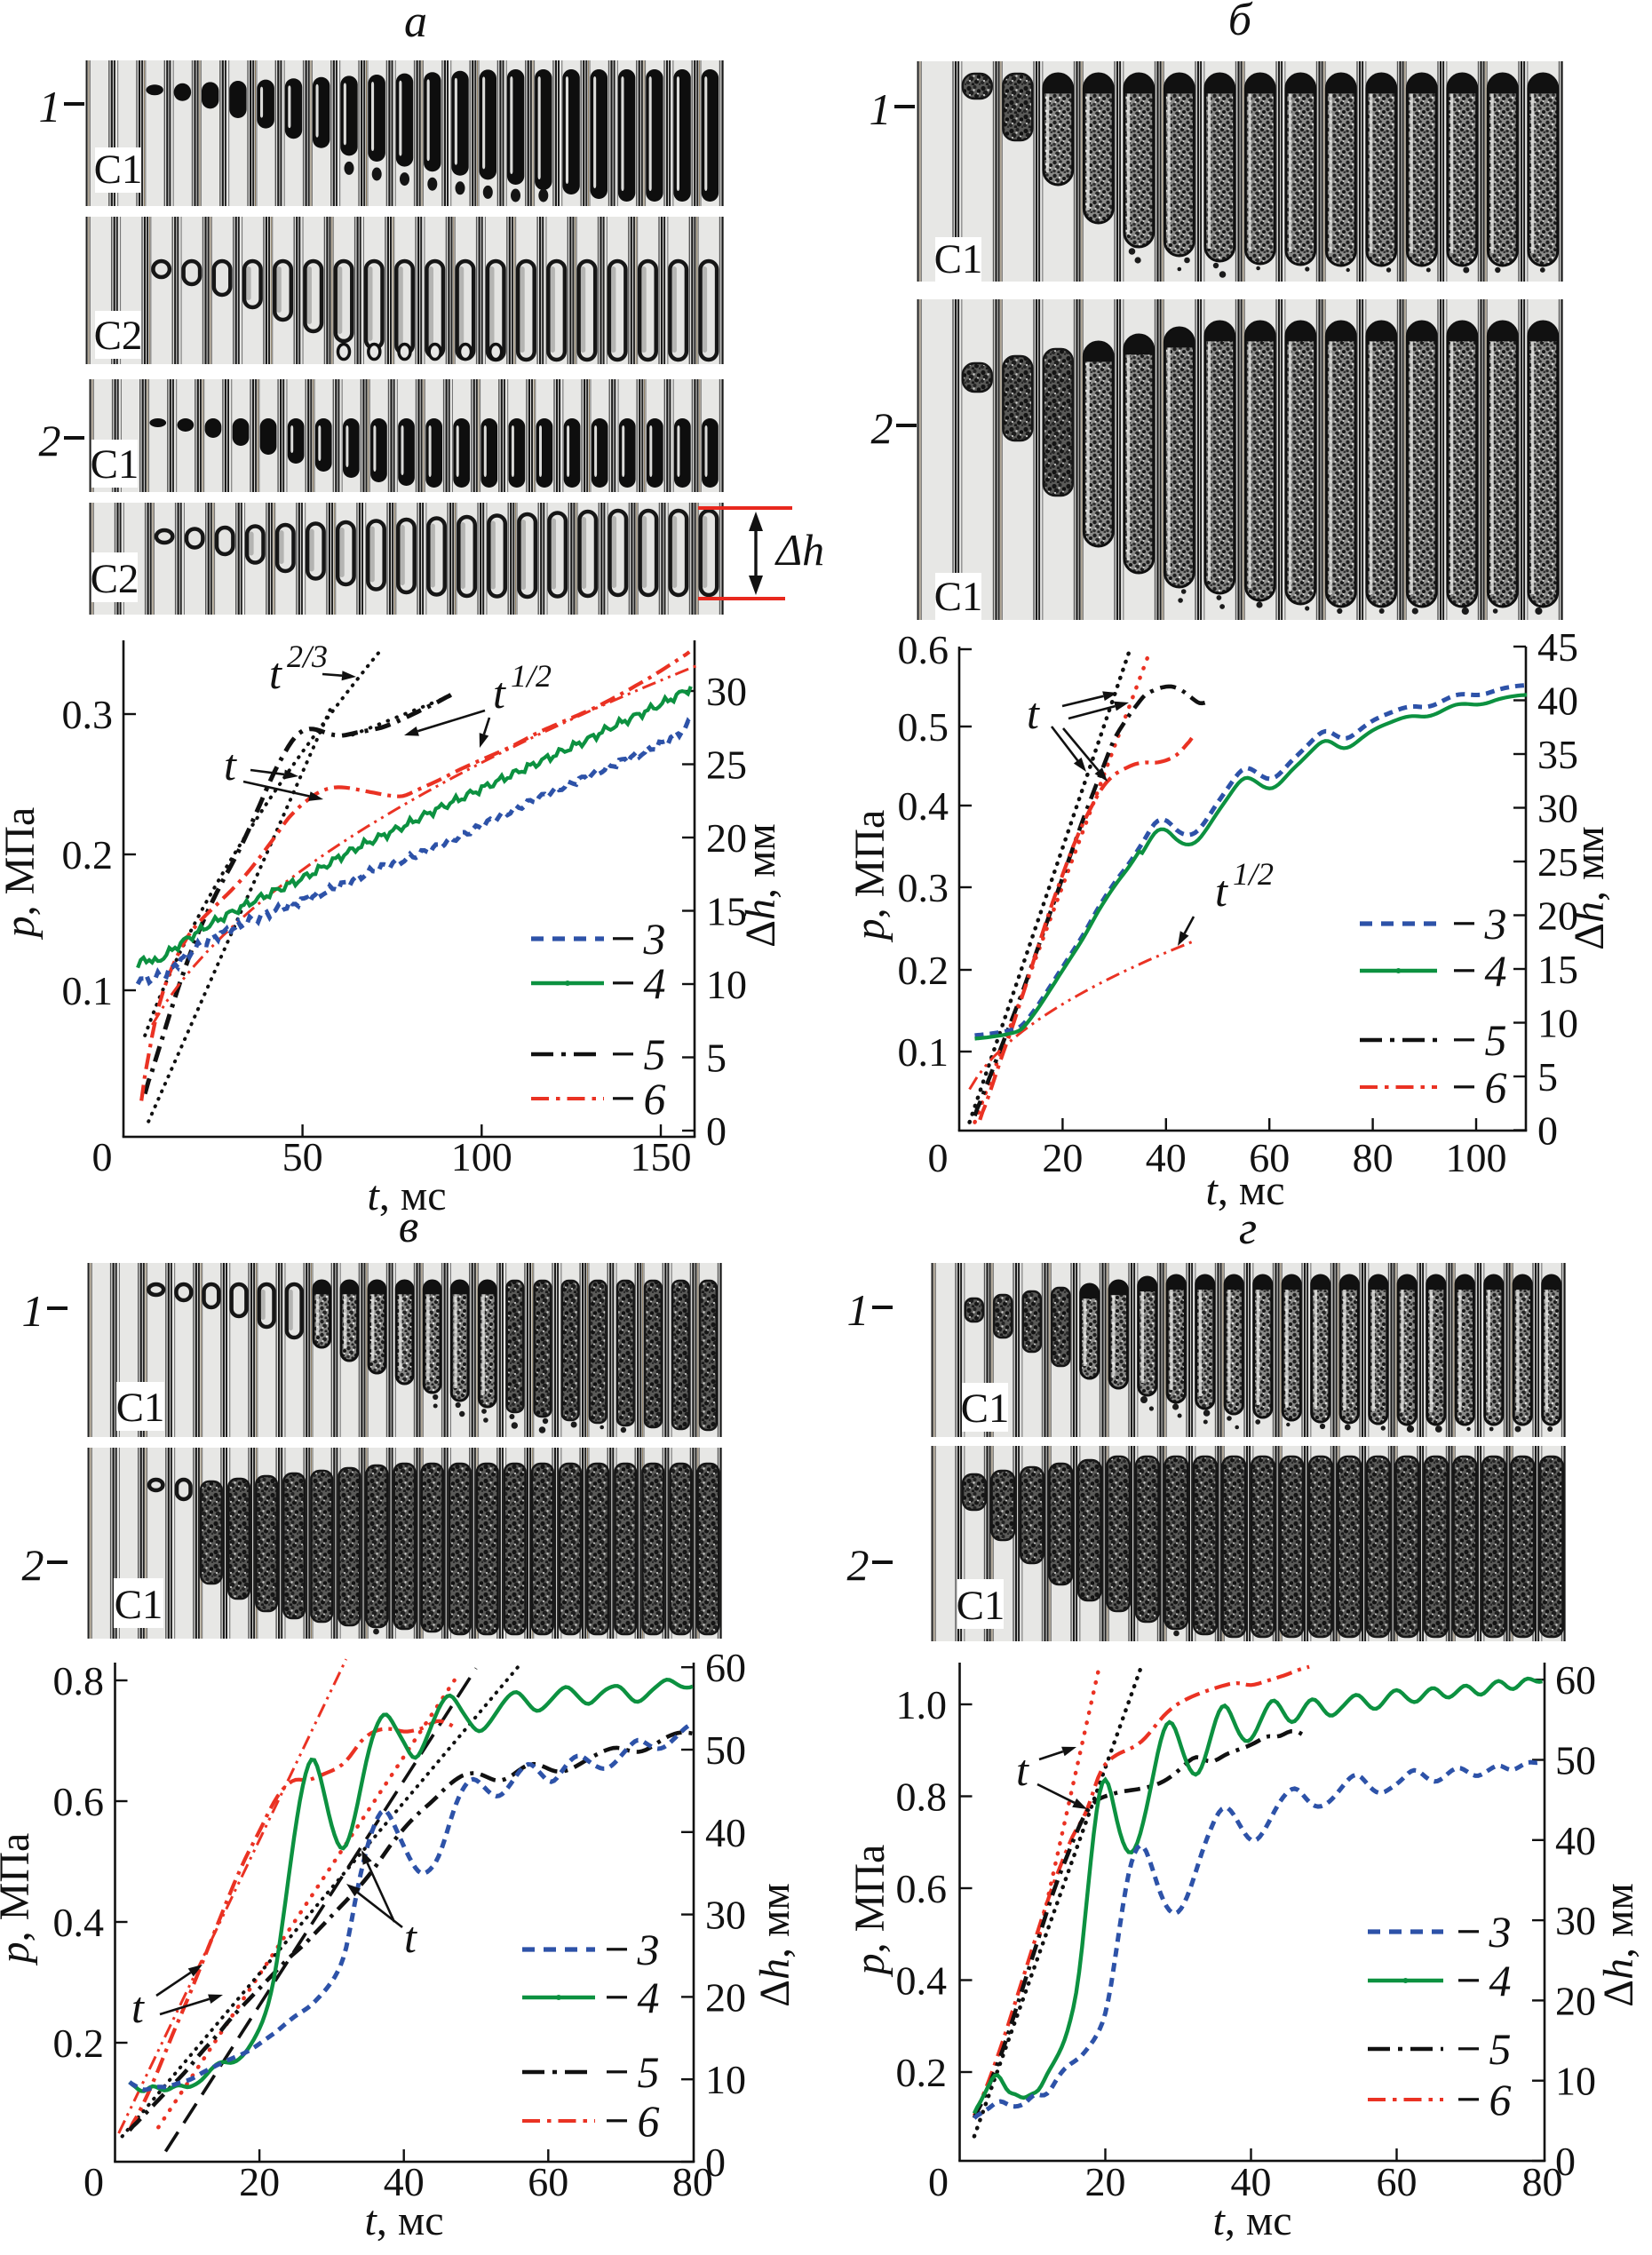  Describe the element at coordinates (1476, 1157) in the screenshot. I see `svg-text: 100` at that location.